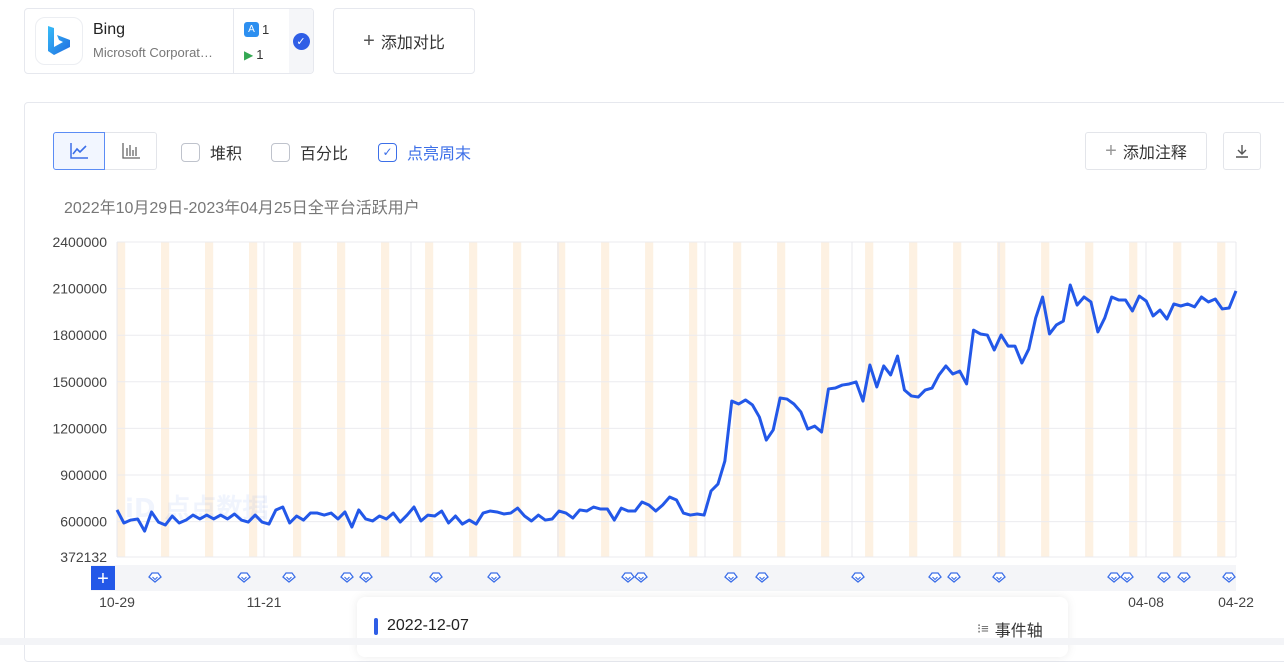  Describe the element at coordinates (226, 152) in the screenshot. I see `stack-label: 堆积` at that location.